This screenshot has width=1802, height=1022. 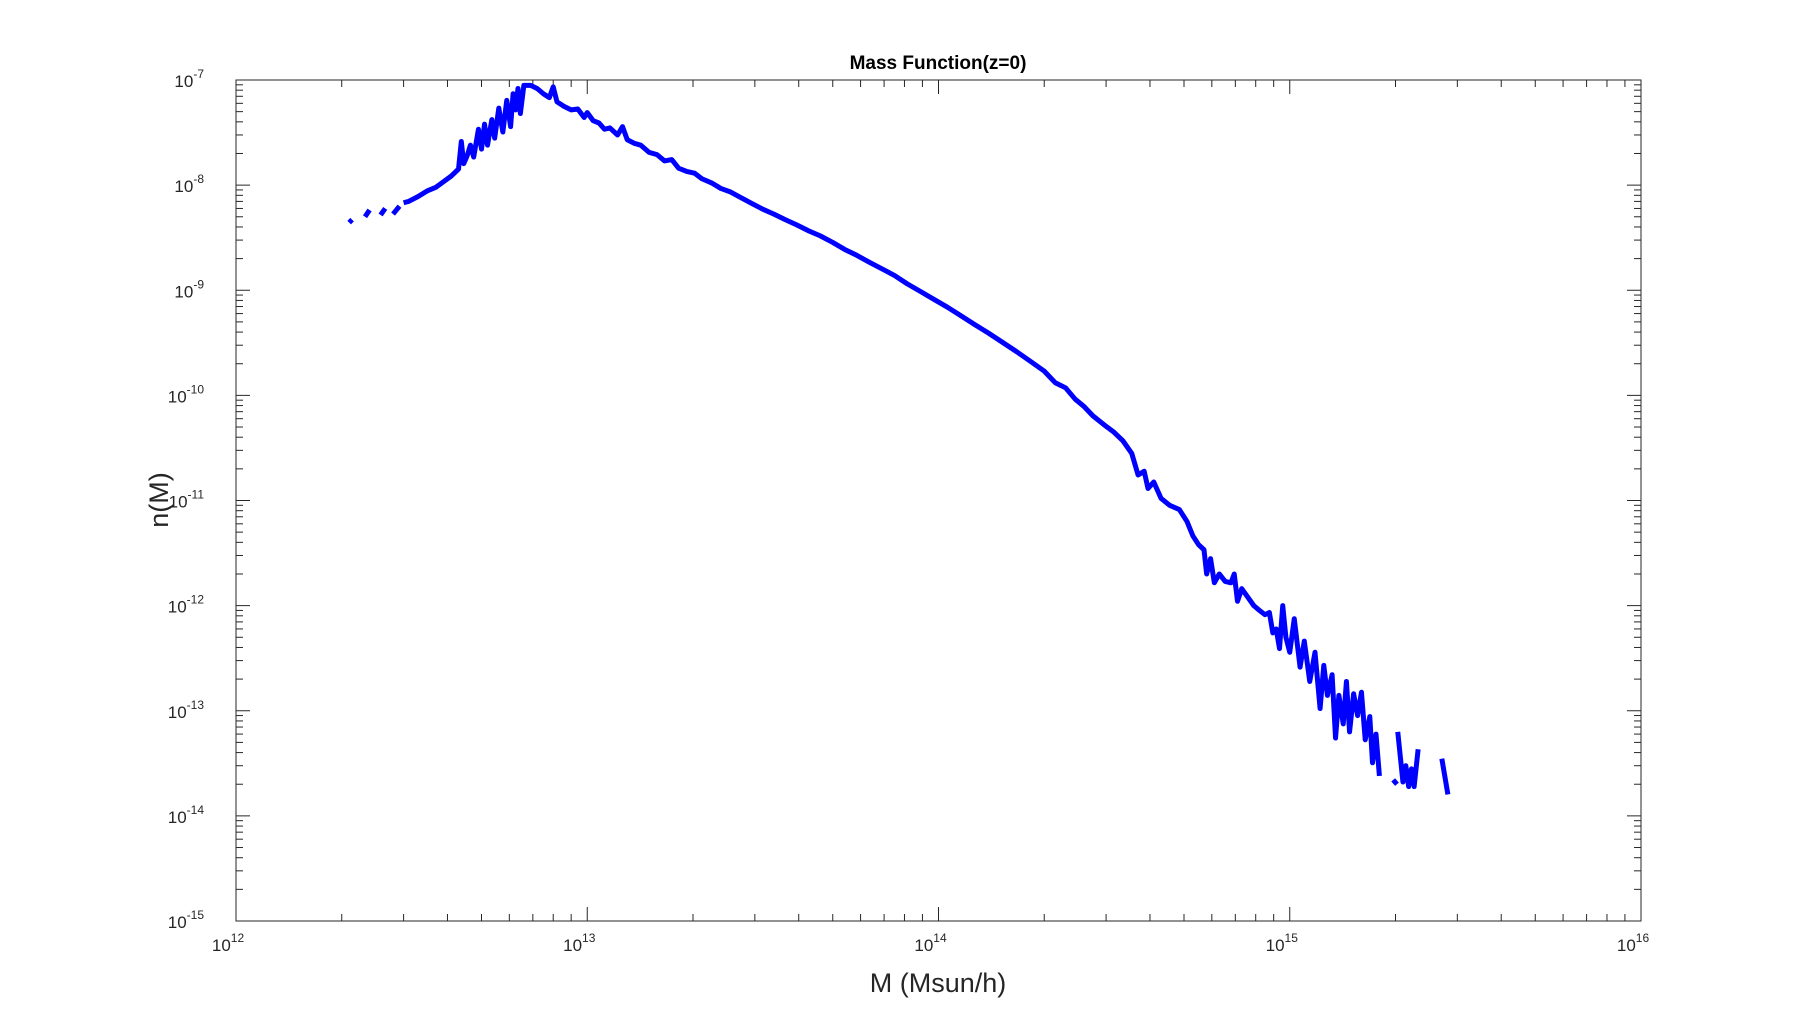 What do you see at coordinates (938, 63) in the screenshot?
I see `chart-title: Mass Function(z=0)` at bounding box center [938, 63].